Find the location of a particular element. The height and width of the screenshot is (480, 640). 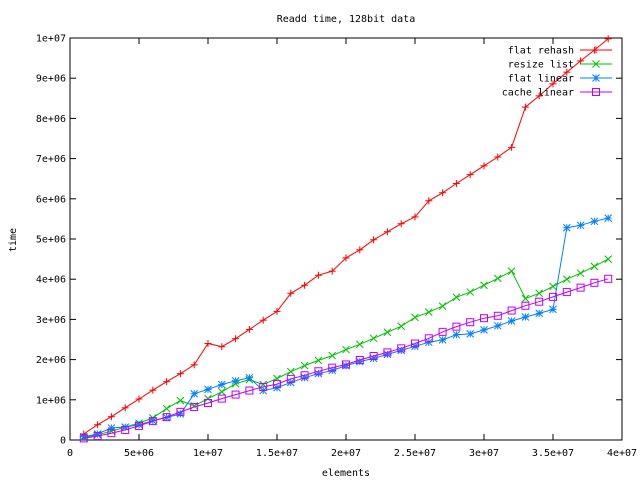

legend-marker-flat-rehash is located at coordinates (596, 50).